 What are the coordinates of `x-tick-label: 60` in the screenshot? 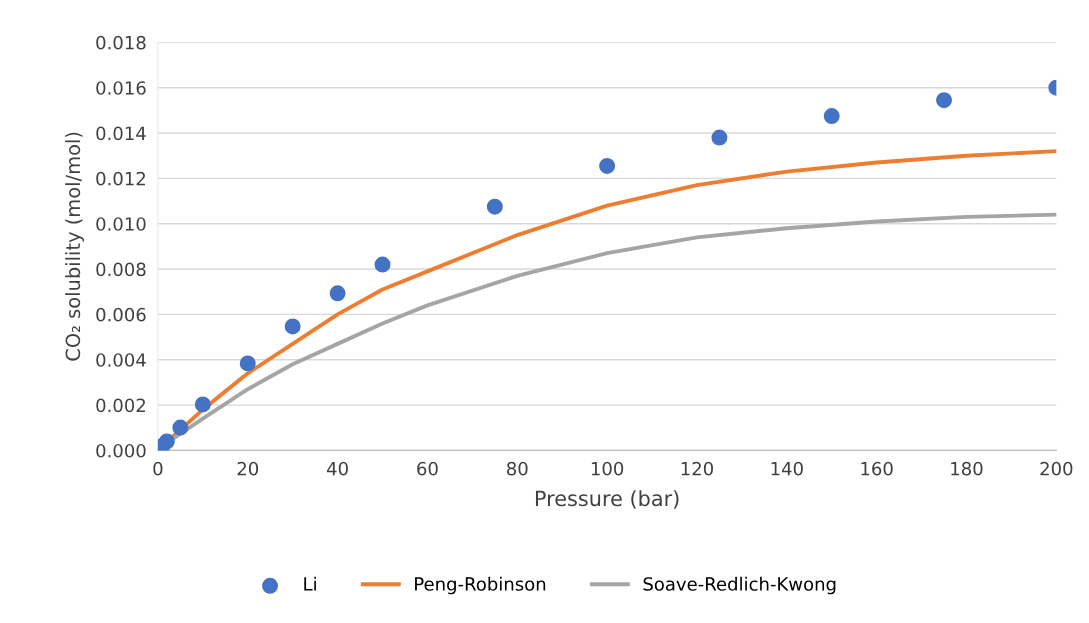 It's located at (427, 468).